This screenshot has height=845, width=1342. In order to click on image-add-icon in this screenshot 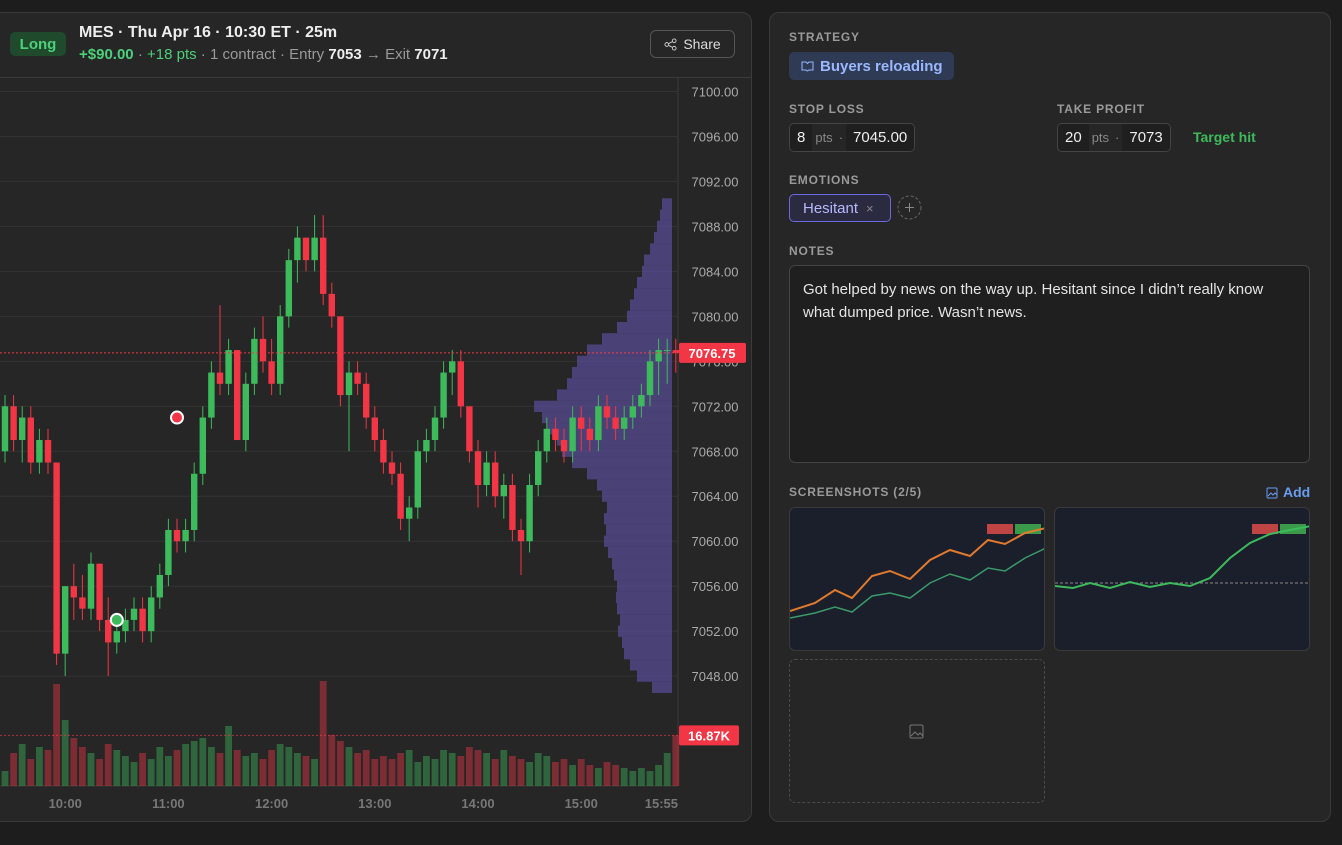, I will do `click(1272, 492)`.